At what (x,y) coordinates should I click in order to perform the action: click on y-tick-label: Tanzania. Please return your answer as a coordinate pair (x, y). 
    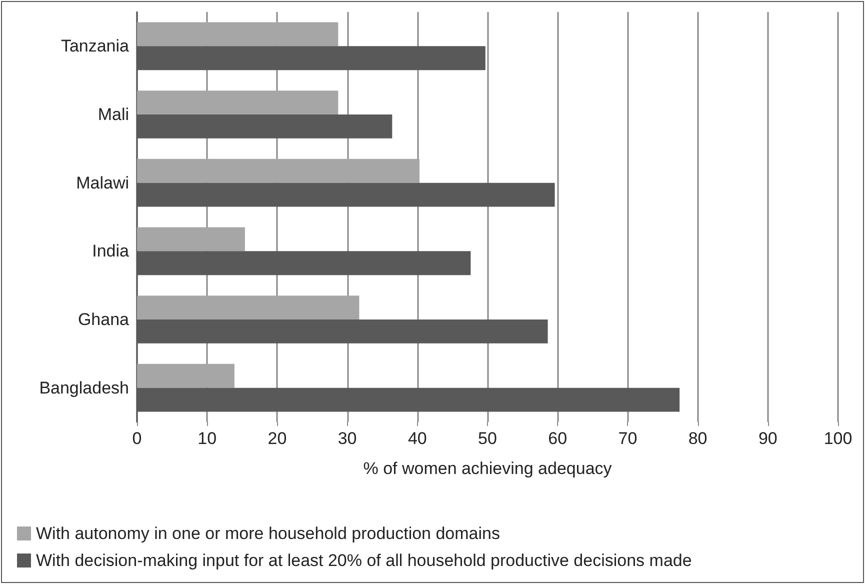
    Looking at the image, I should click on (95, 46).